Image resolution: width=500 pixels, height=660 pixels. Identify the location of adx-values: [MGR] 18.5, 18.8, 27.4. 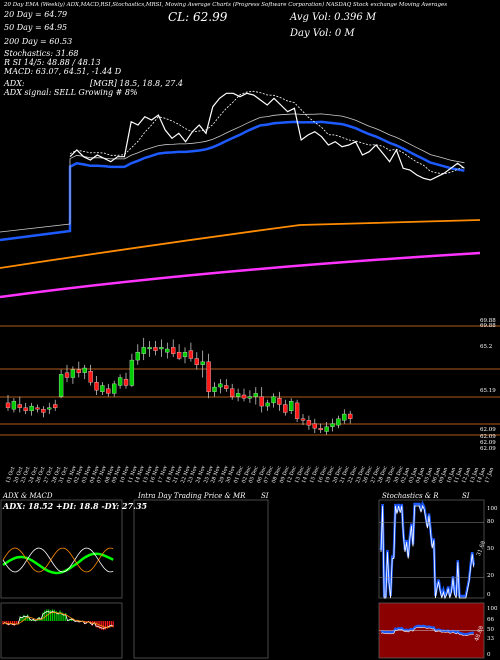
(136, 83).